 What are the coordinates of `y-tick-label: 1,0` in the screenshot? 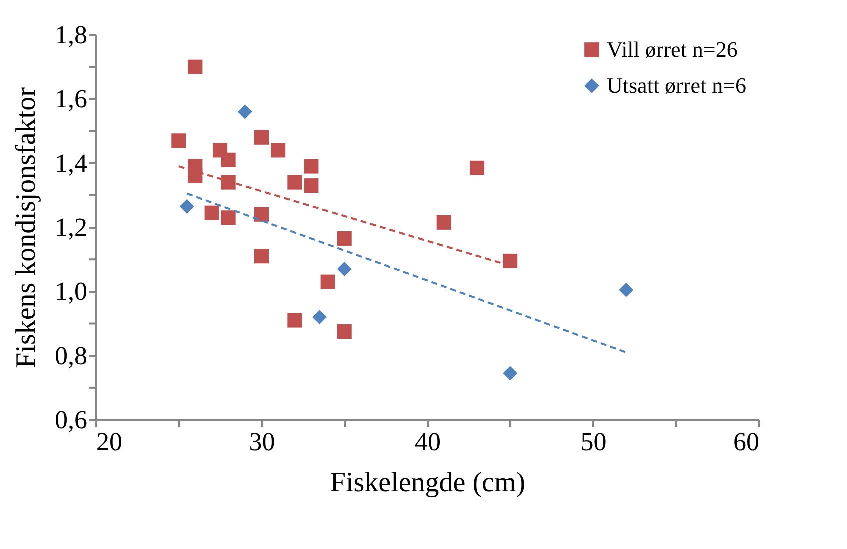 It's located at (71, 291).